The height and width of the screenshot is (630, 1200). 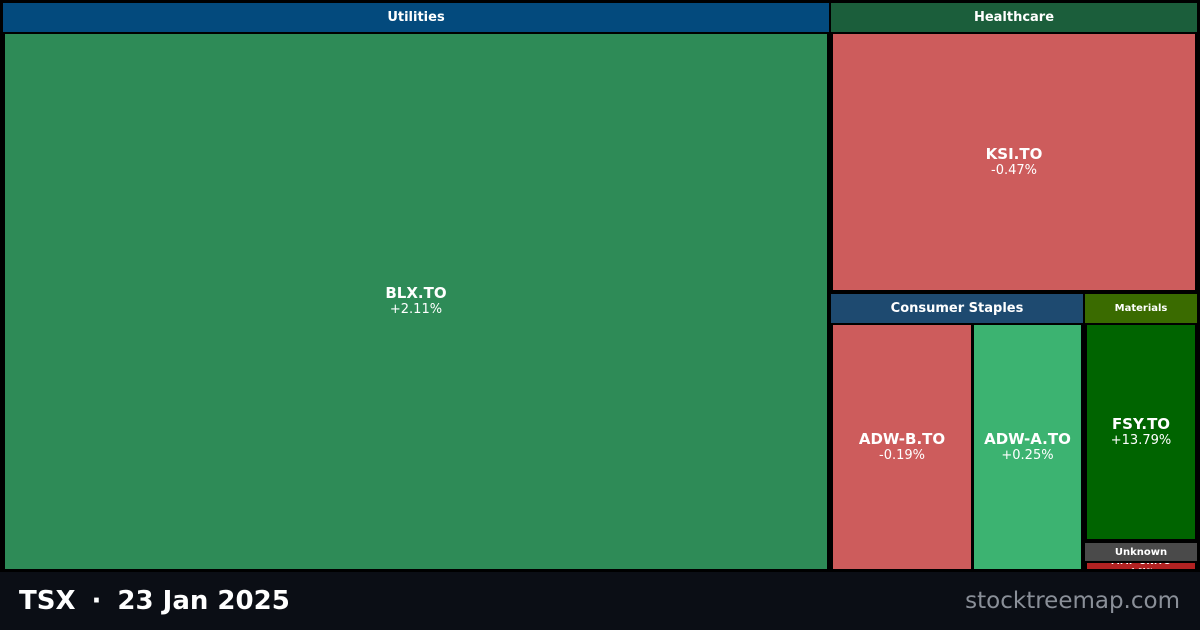 I want to click on stock-ticker: ADW-B.TO, so click(x=902, y=438).